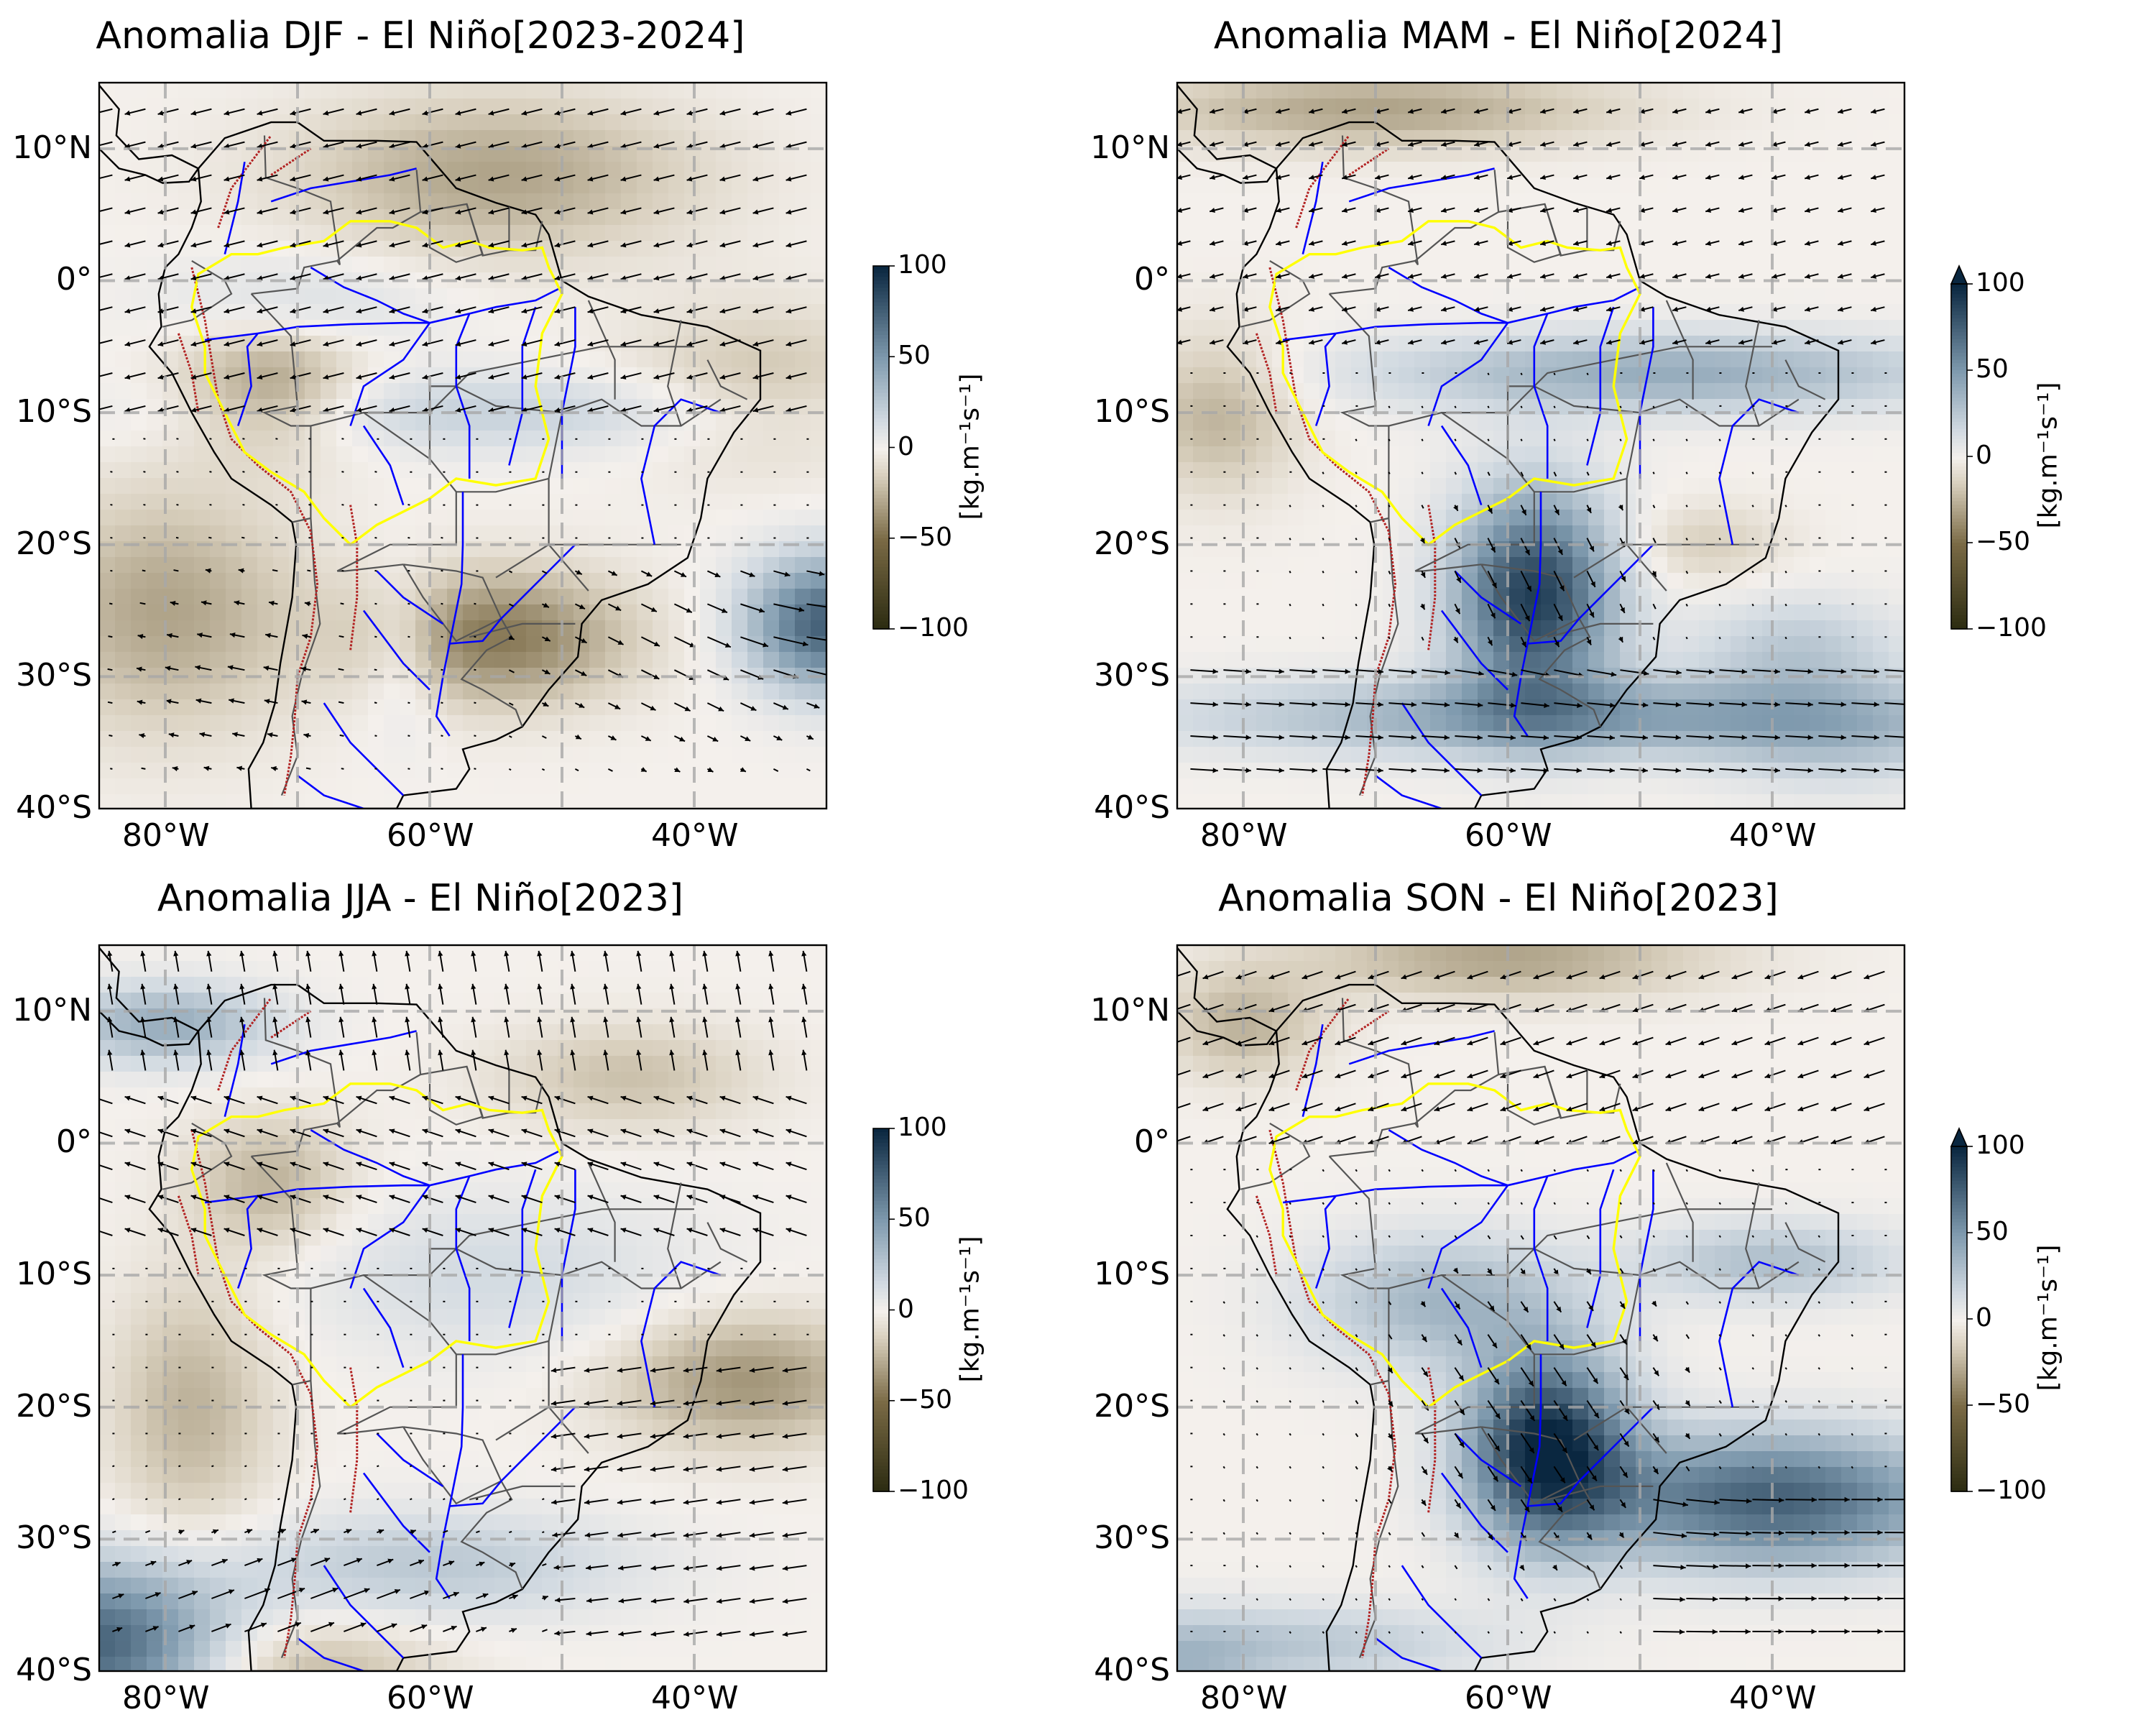 This screenshot has width=2156, height=1725. I want to click on anomaly-field, so click(1540, 1308).